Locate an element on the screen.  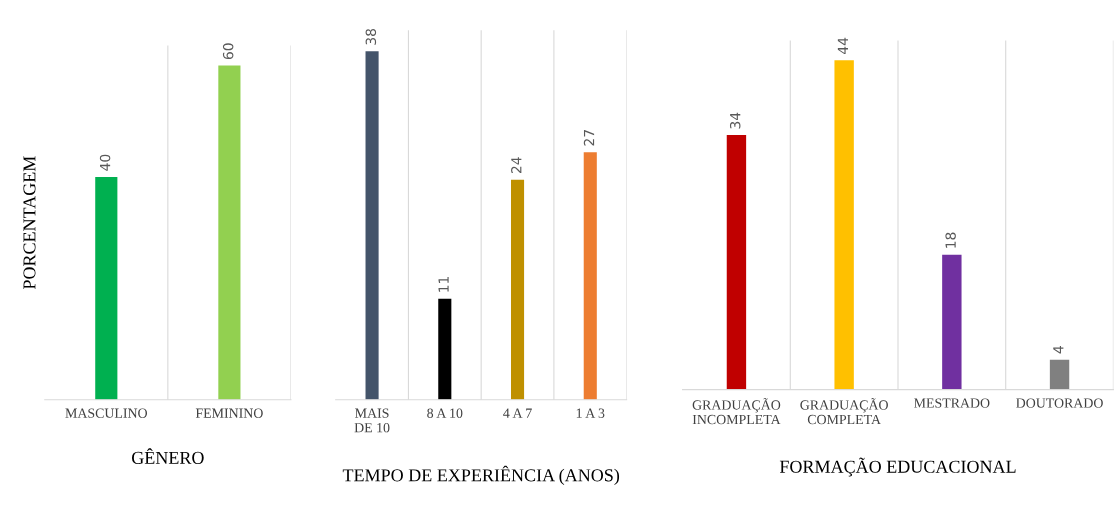
x-tick-label: 8 A 10 is located at coordinates (445, 413).